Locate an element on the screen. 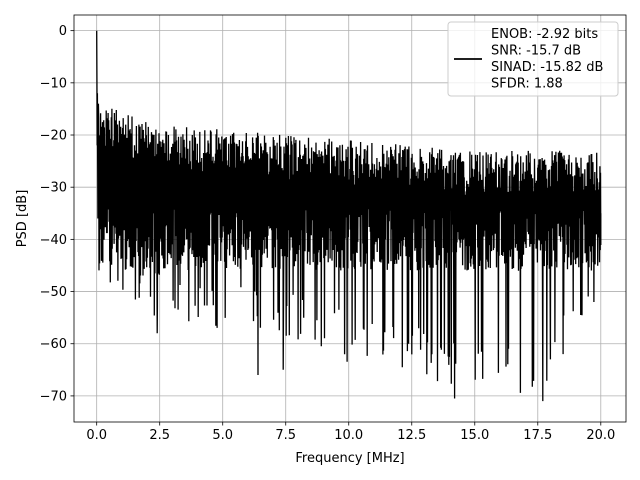 This screenshot has height=480, width=640. legend-entry-sfdr: SFDR: 1.88 is located at coordinates (527, 84).